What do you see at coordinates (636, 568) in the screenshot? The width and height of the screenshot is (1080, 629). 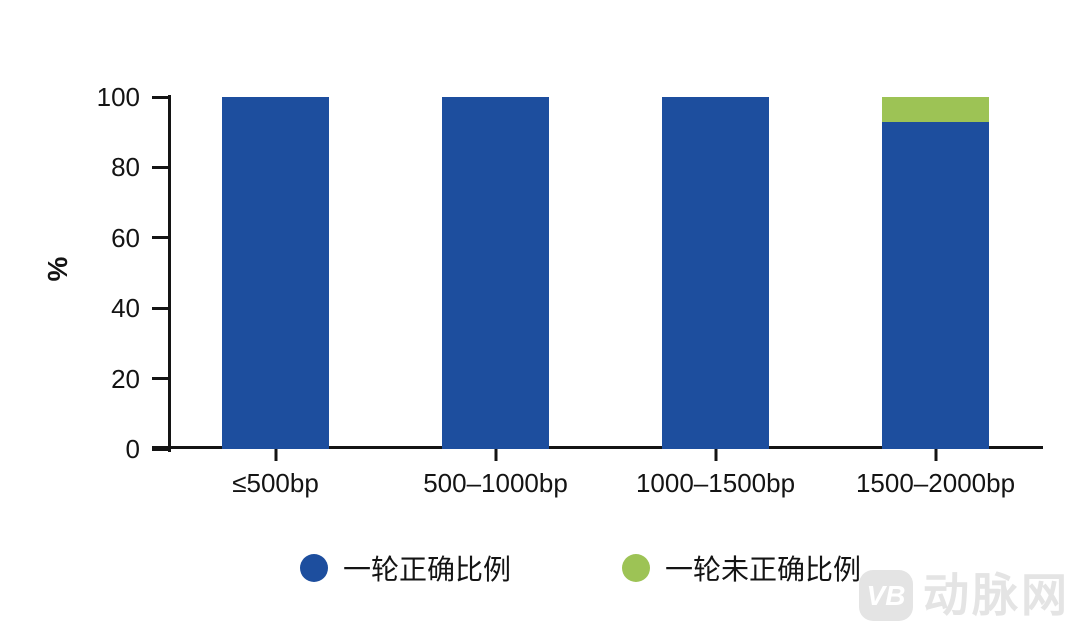 I see `legend-swatch-green-icon` at bounding box center [636, 568].